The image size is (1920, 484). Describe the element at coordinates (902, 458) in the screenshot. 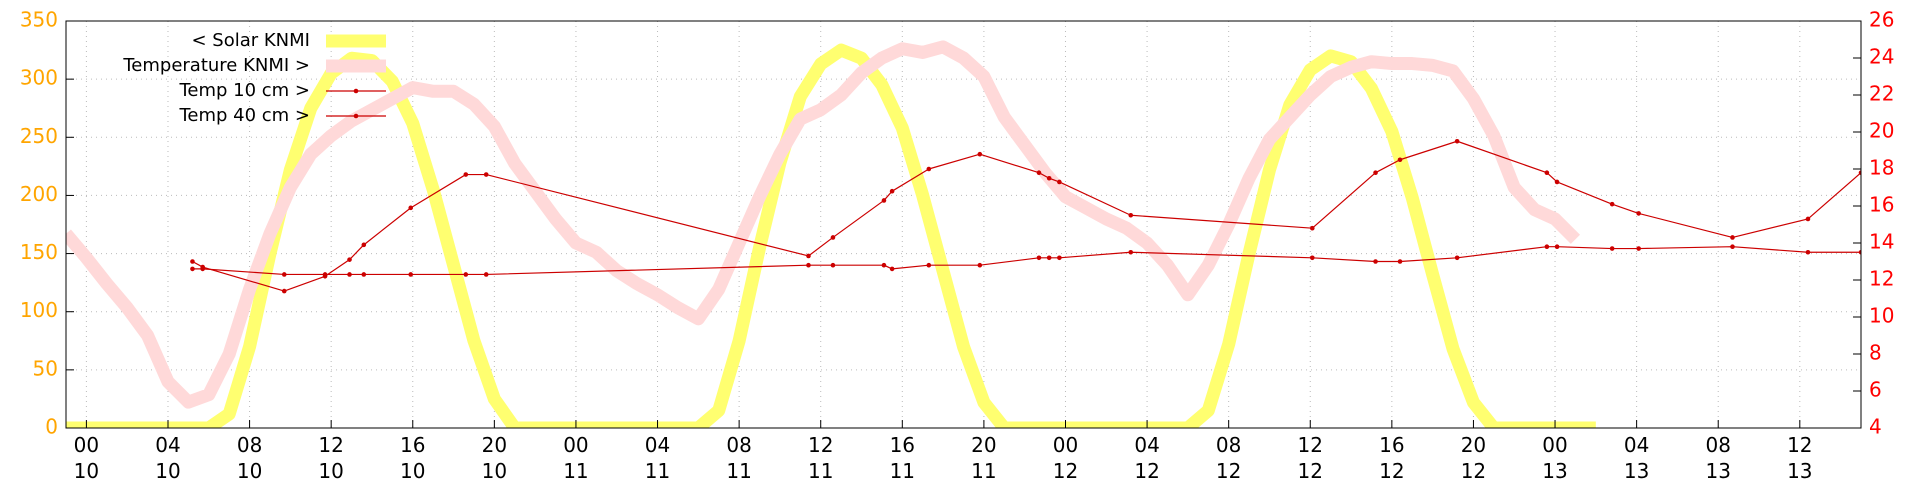

I see `x-tick-label: 16 11` at that location.